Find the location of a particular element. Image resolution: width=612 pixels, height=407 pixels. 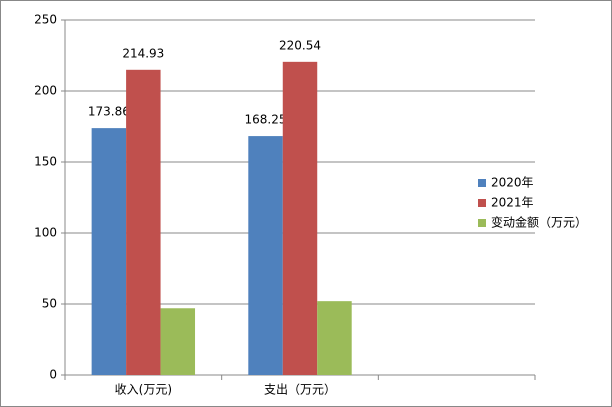

y-tick-label: 200 is located at coordinates (45, 91).